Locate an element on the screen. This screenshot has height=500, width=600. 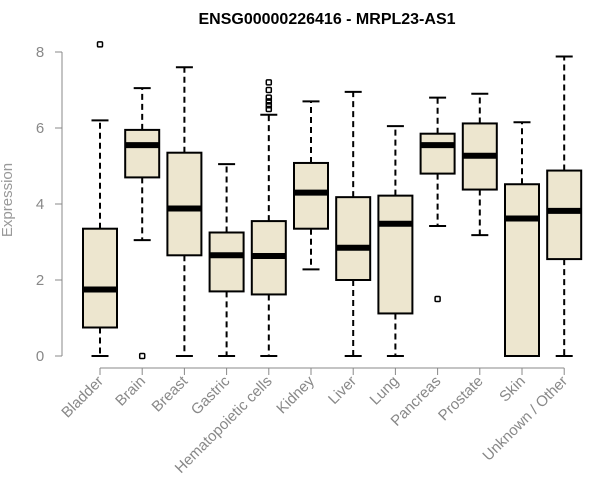
box-breast is located at coordinates (184, 211).